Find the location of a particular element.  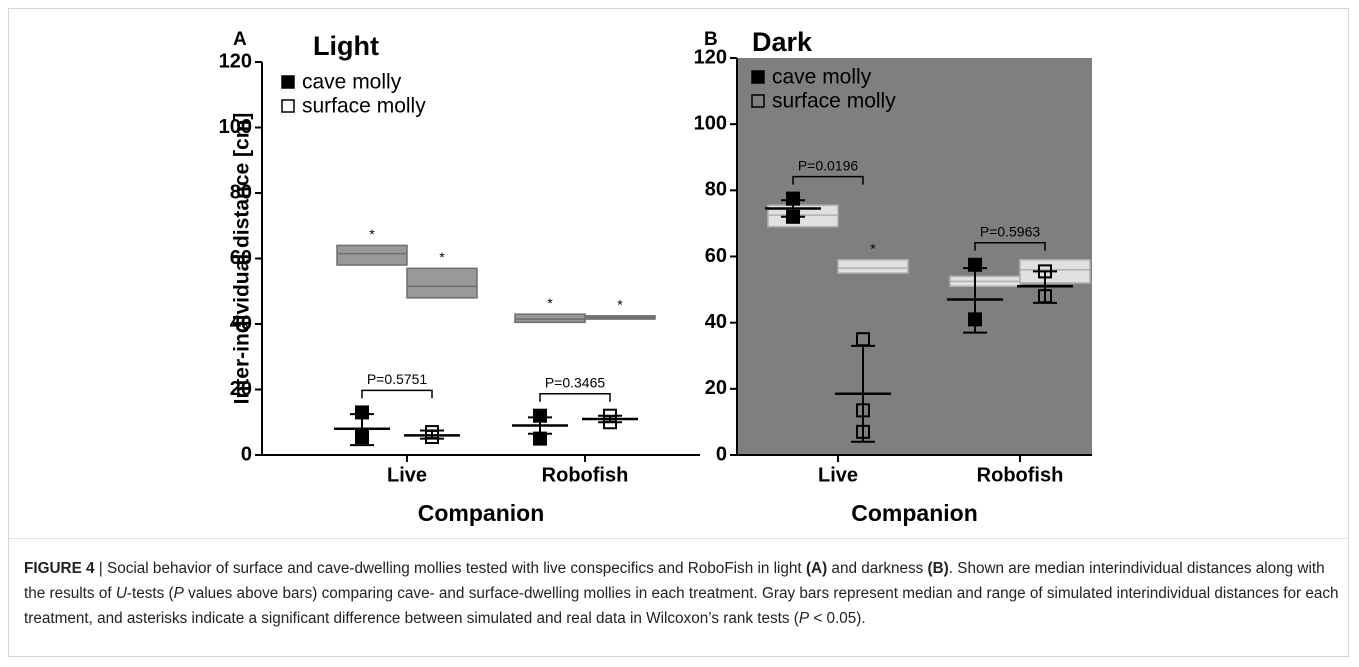

p-value: P=0.3465 is located at coordinates (575, 382).